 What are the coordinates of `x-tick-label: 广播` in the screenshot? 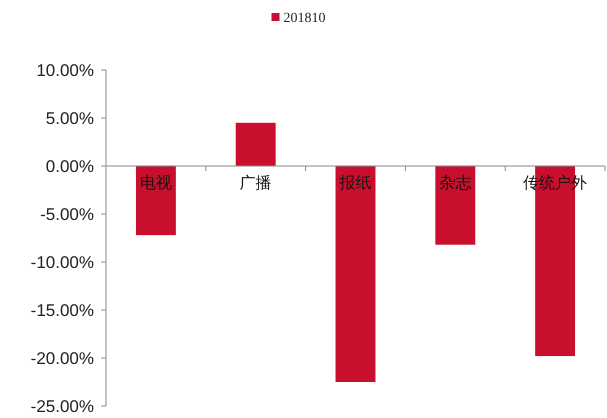 It's located at (256, 183).